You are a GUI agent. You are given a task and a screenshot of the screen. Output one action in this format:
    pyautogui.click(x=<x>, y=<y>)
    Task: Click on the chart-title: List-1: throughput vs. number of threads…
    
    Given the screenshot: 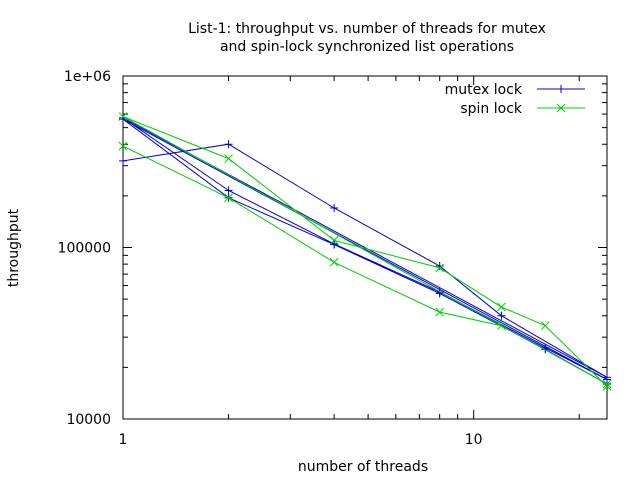 What is the action you would take?
    pyautogui.click(x=367, y=38)
    